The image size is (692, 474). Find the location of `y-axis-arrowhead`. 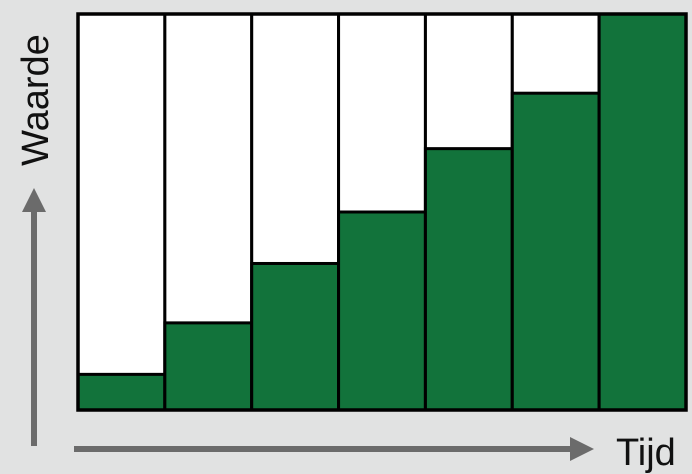

y-axis-arrowhead is located at coordinates (34, 200).